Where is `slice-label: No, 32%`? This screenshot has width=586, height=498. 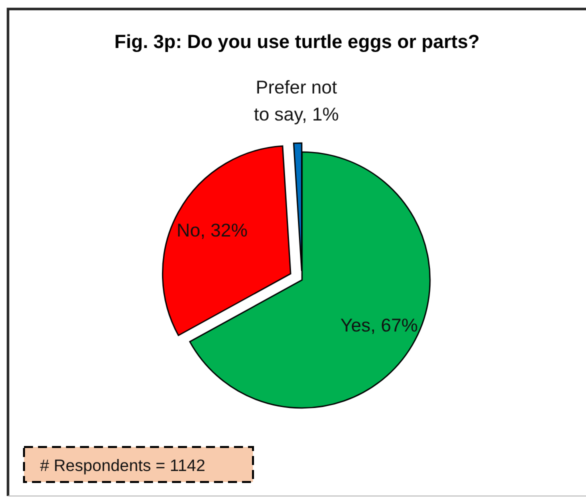
slice-label: No, 32% is located at coordinates (212, 230).